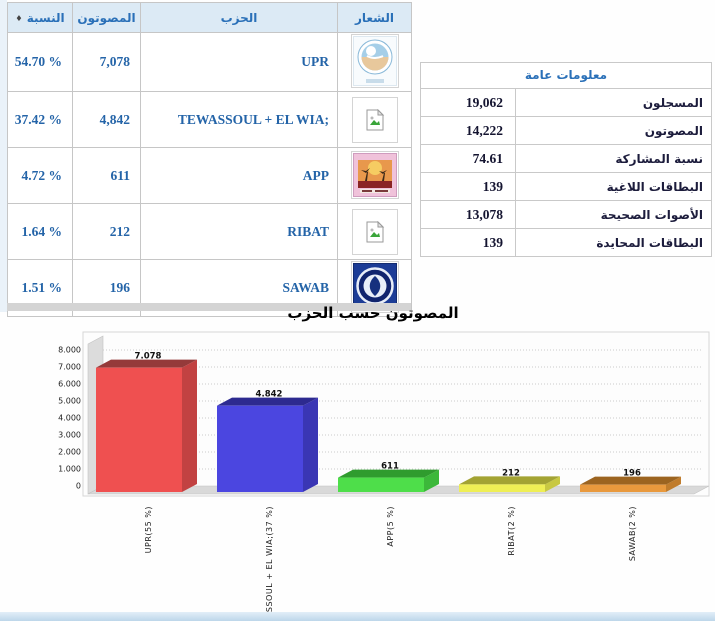  What do you see at coordinates (390, 526) in the screenshot?
I see `x-axis-label: APP(5 %)` at bounding box center [390, 526].